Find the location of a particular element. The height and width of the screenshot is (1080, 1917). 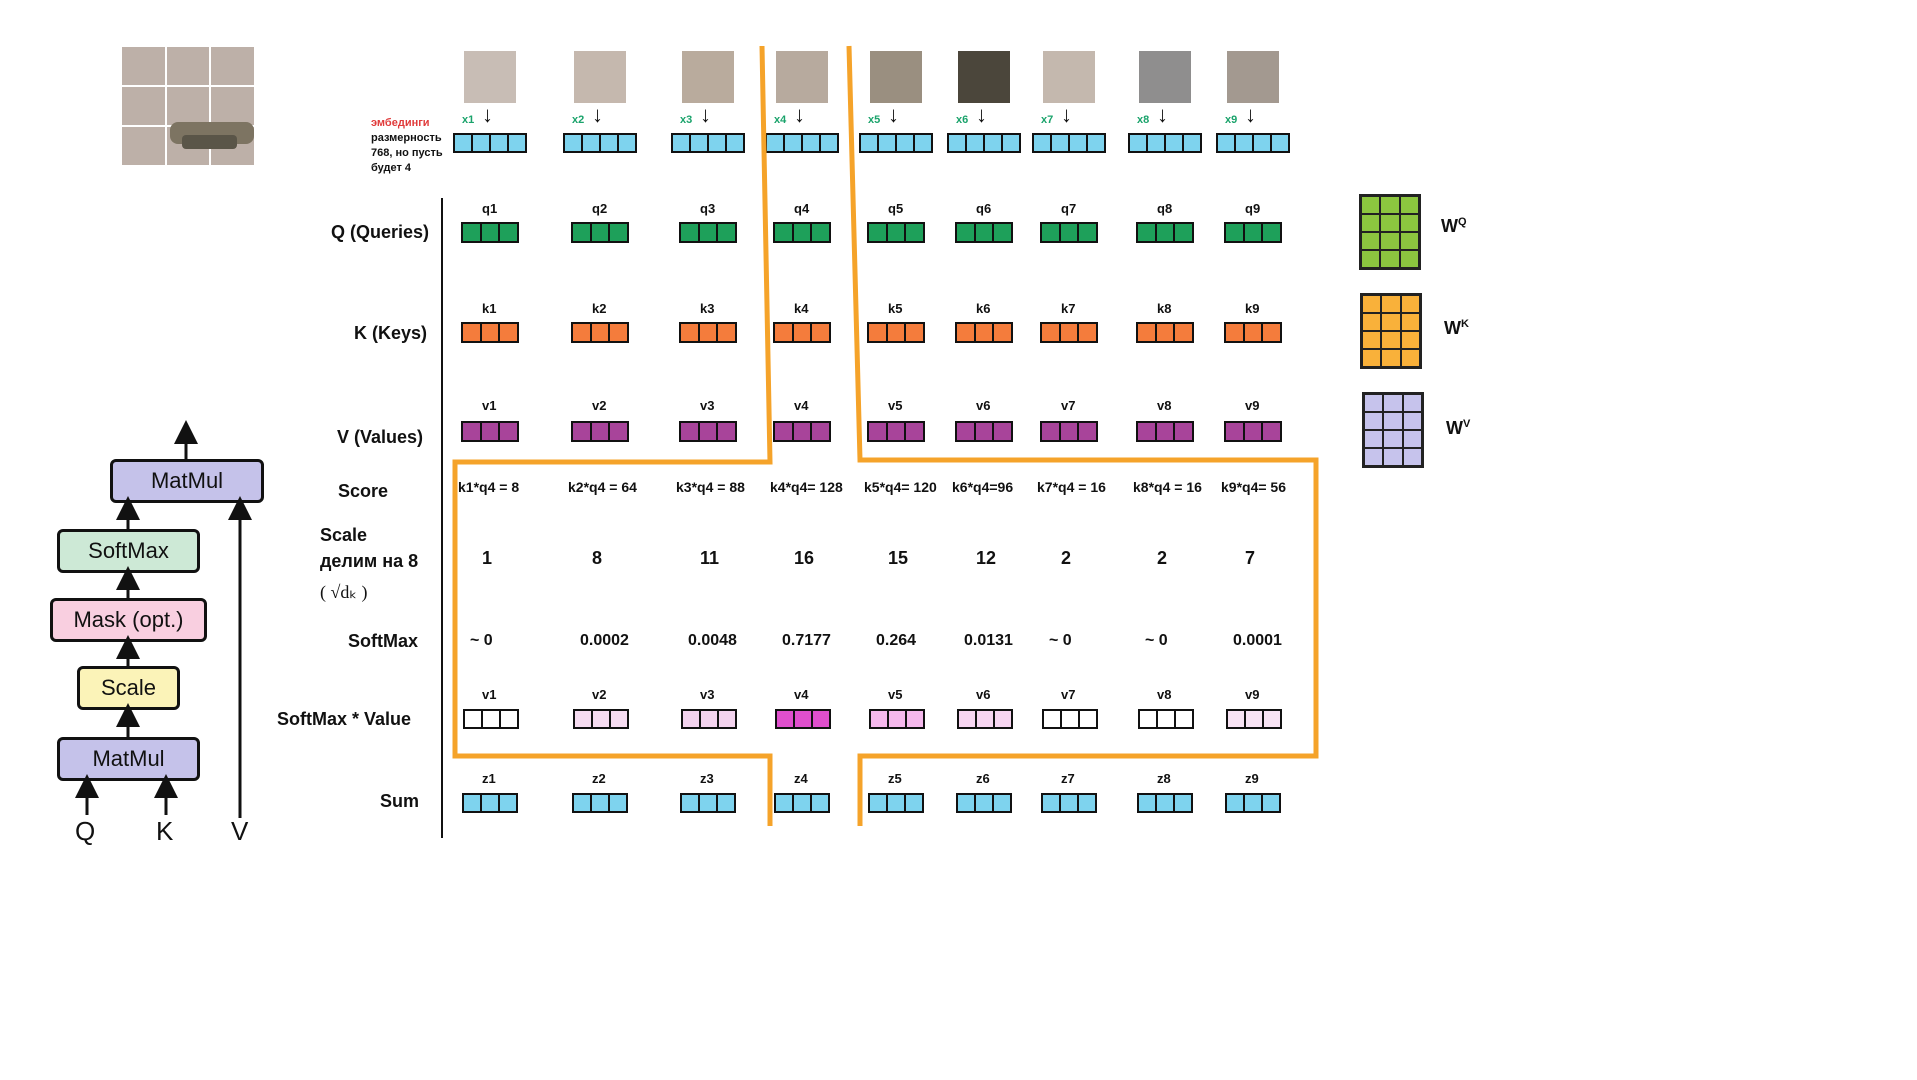

value-label: v4 is located at coordinates (801, 405).